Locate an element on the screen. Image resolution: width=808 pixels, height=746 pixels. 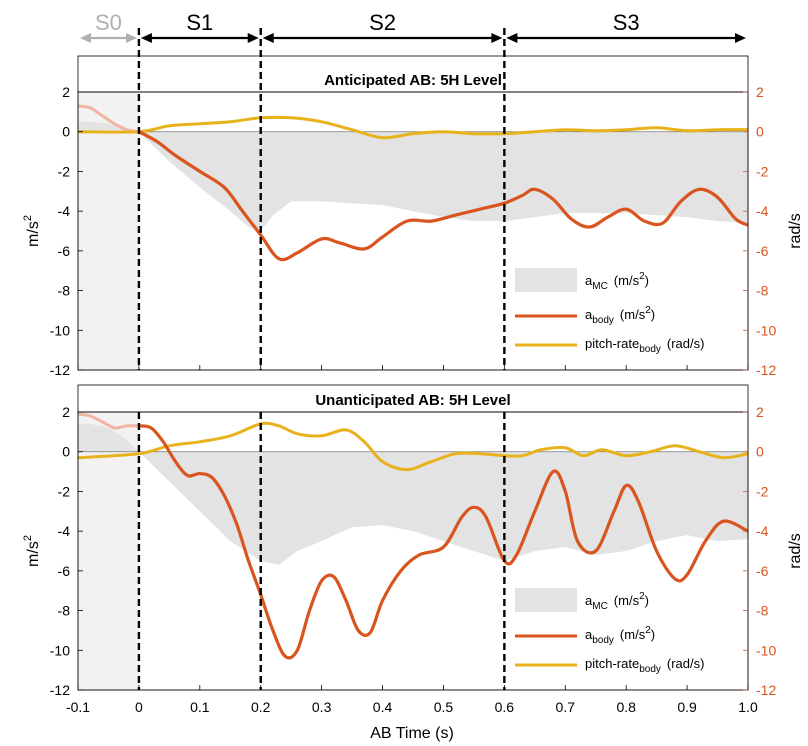
panel-title: Anticipated AB: 5H Level is located at coordinates (413, 80).